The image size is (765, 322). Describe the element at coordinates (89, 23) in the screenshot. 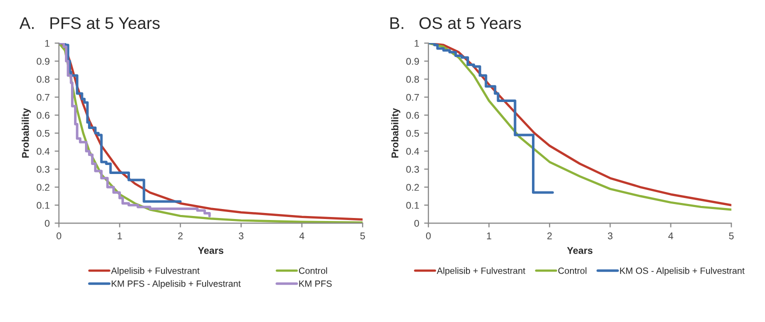

I see `chart-title: A. PFS at 5 Years` at that location.